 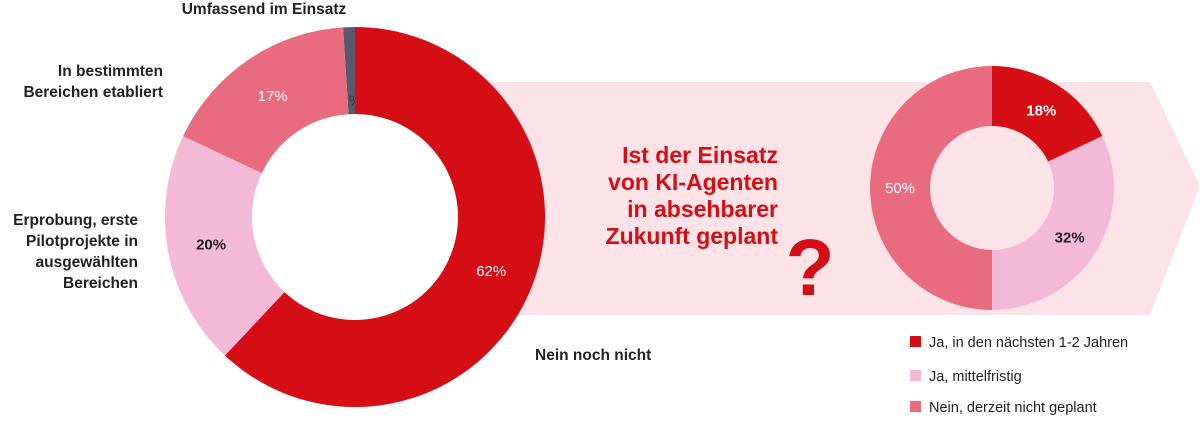 I want to click on label-erprobung-line1: Erprobung, erste, so click(x=75, y=220).